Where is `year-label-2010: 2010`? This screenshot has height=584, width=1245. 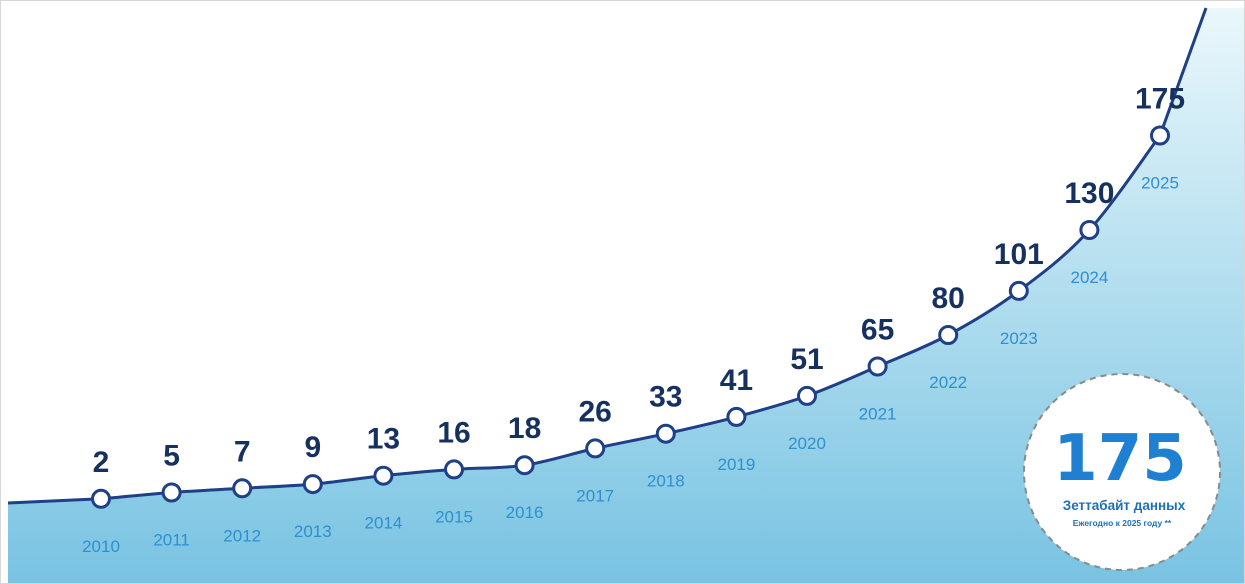
year-label-2010: 2010 is located at coordinates (101, 546).